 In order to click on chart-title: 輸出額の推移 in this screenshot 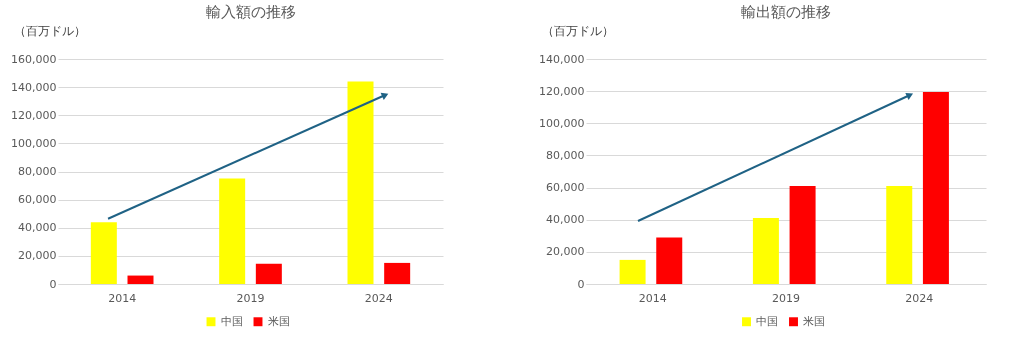, I will do `click(786, 12)`.